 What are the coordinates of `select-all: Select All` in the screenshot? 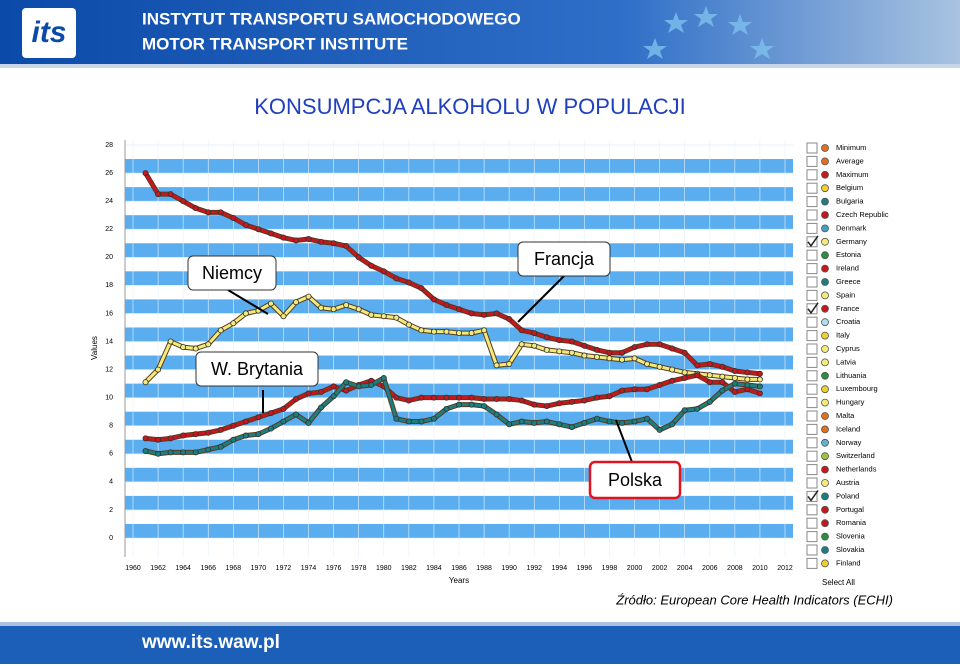 It's located at (838, 582).